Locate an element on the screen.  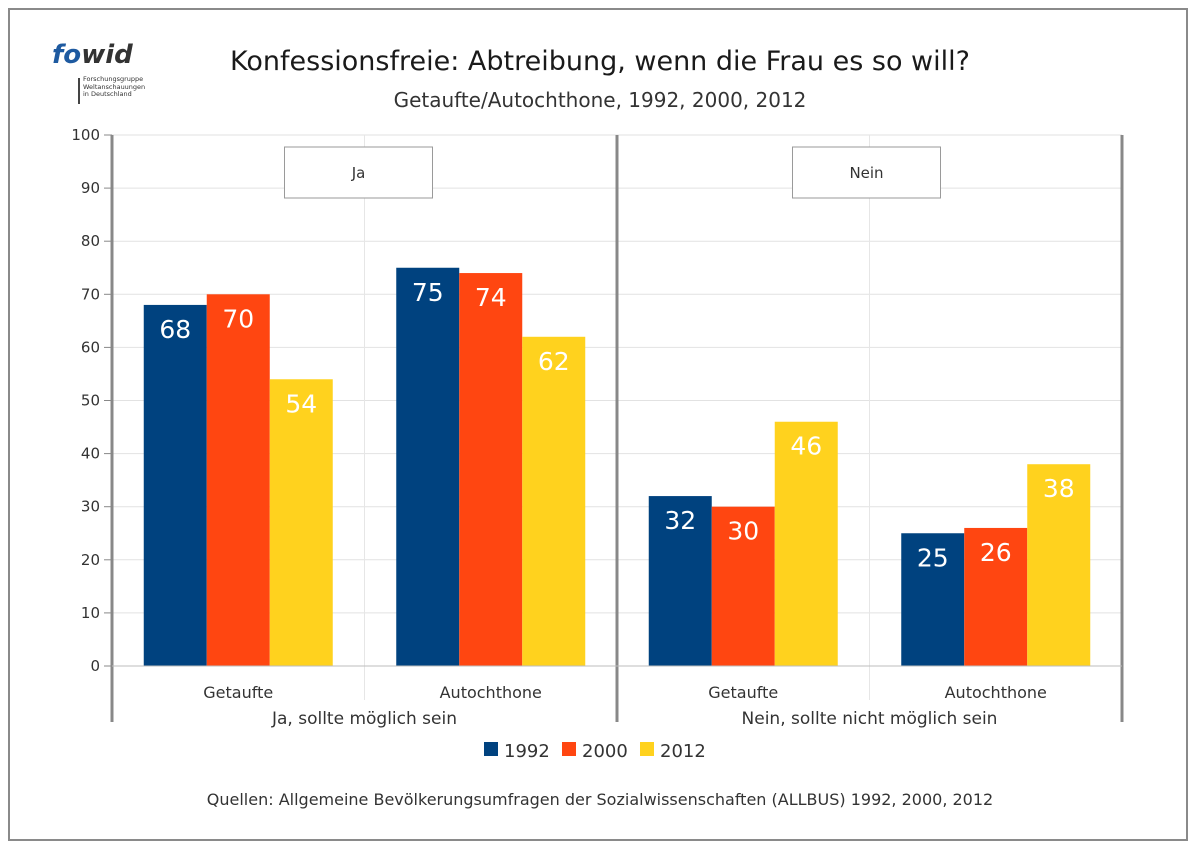
y-tick-label: 100 is located at coordinates (85, 135).